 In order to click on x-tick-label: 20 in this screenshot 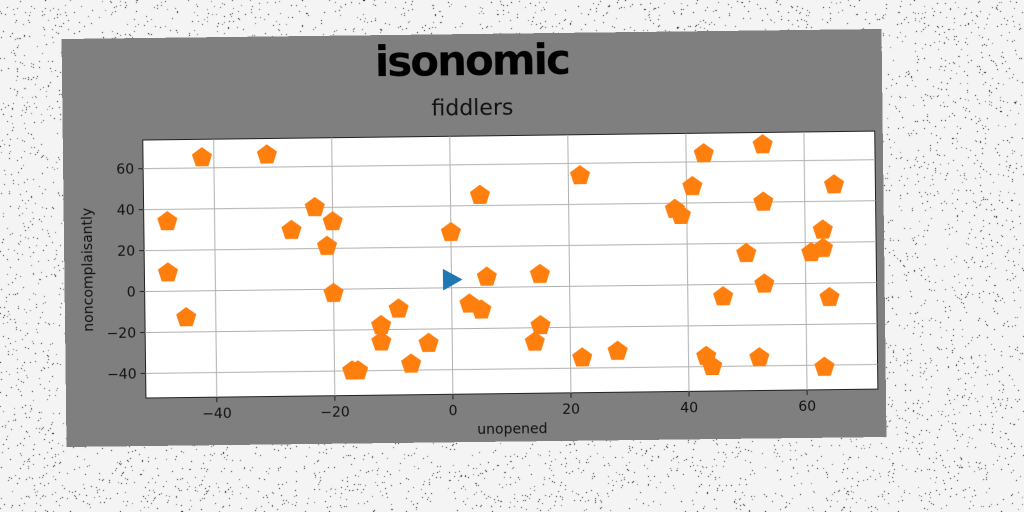, I will do `click(571, 410)`.